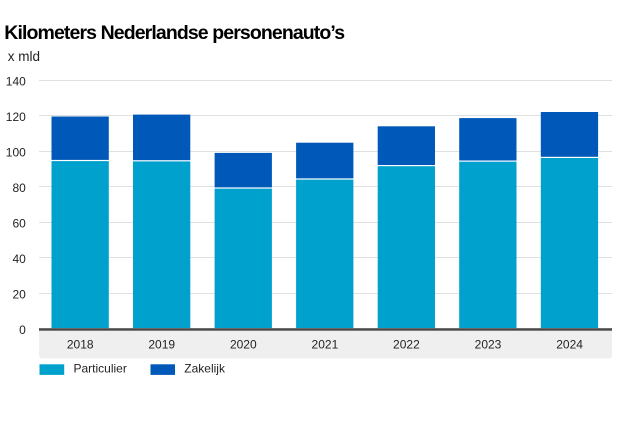 The width and height of the screenshot is (626, 422). I want to click on svg-text: Particulier, so click(100, 368).